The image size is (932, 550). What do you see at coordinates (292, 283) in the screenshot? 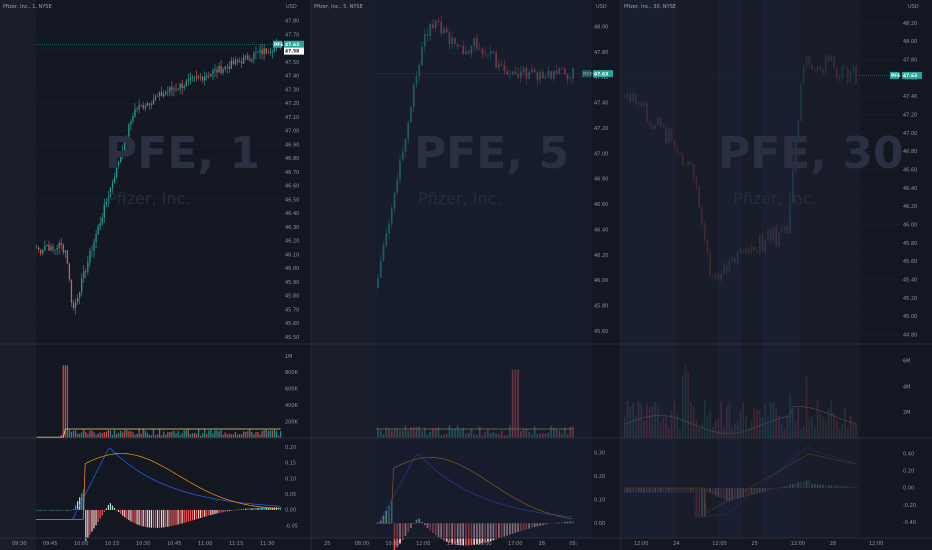
I see `panel-1-price-tick: 45.90` at bounding box center [292, 283].